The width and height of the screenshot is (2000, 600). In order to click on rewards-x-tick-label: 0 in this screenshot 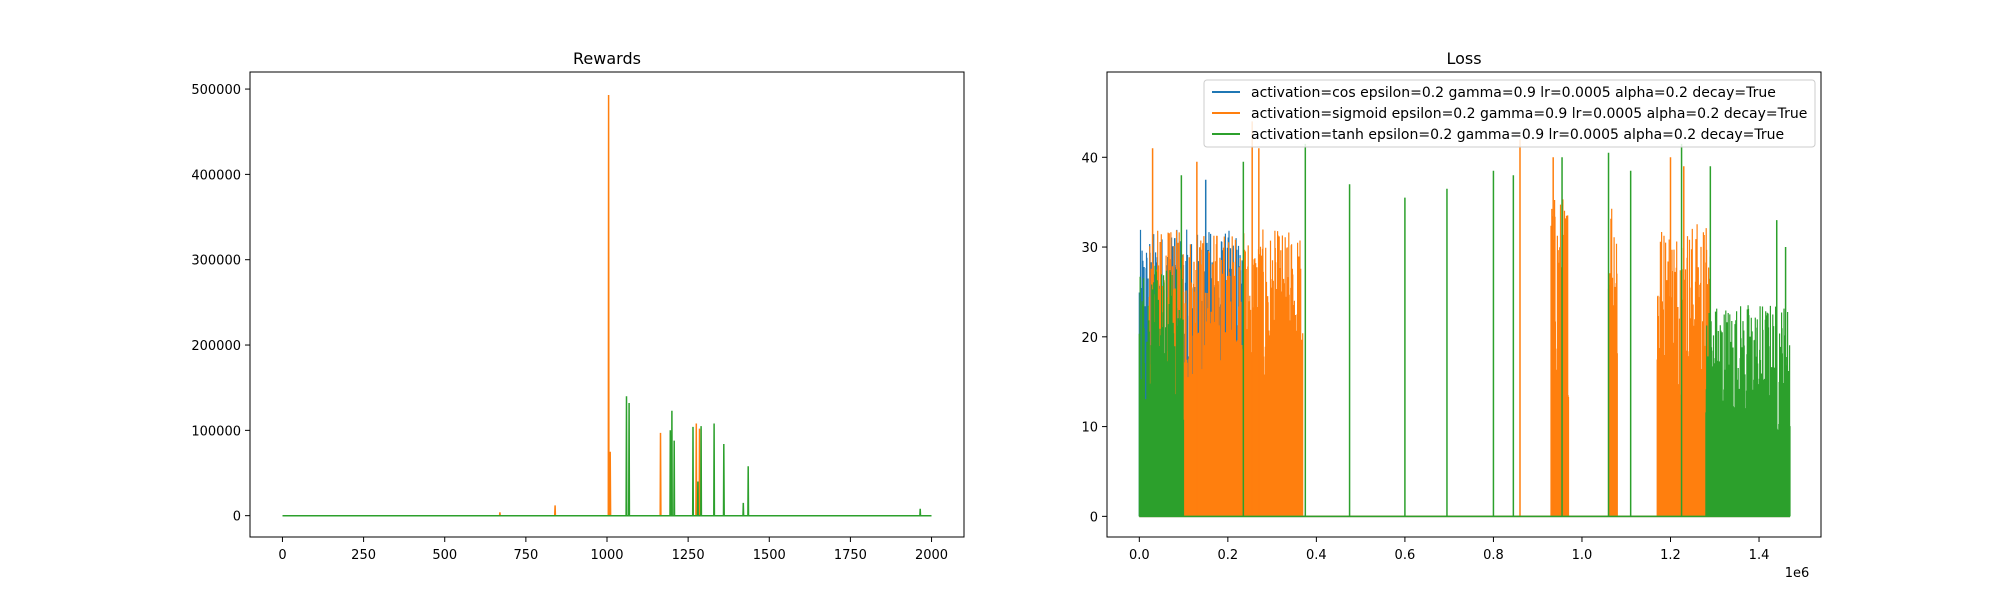, I will do `click(282, 555)`.